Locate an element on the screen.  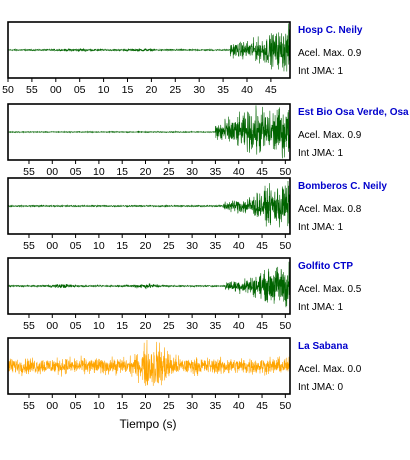
station-name: La Sabana is located at coordinates (323, 346).